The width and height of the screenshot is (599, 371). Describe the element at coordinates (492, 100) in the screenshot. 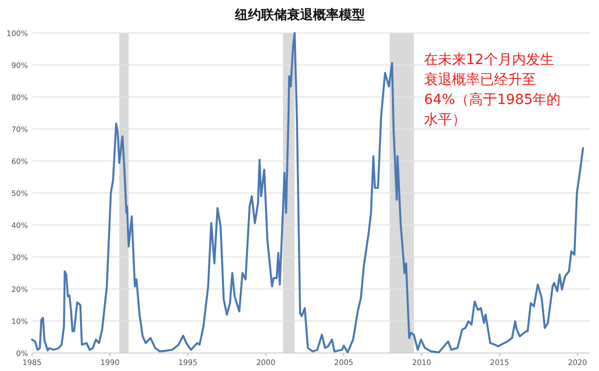

I see `annotation: 64%（高于1985年的` at that location.